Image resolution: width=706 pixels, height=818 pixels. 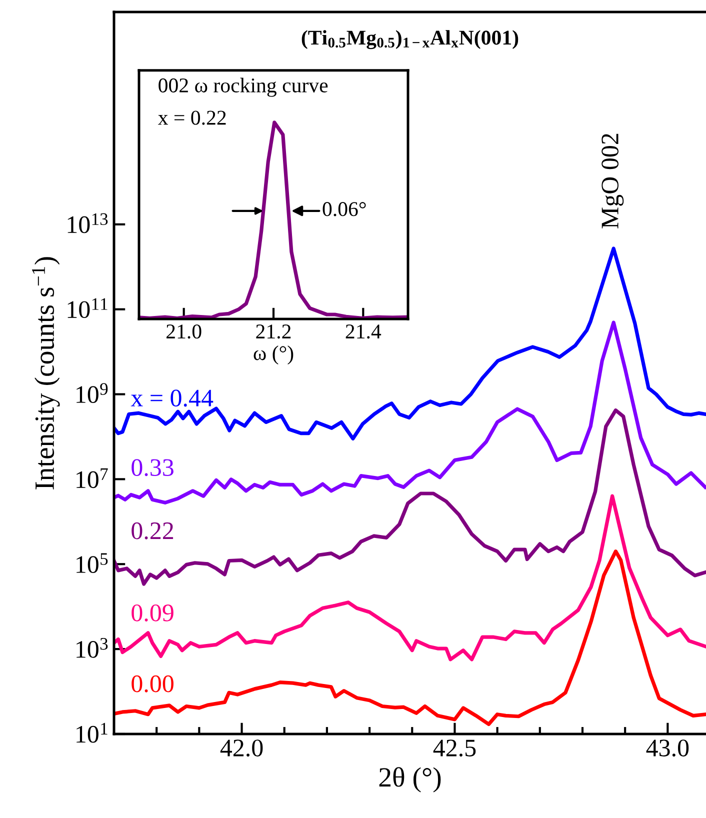 What do you see at coordinates (153, 467) in the screenshot?
I see `series-label: 0.33` at bounding box center [153, 467].